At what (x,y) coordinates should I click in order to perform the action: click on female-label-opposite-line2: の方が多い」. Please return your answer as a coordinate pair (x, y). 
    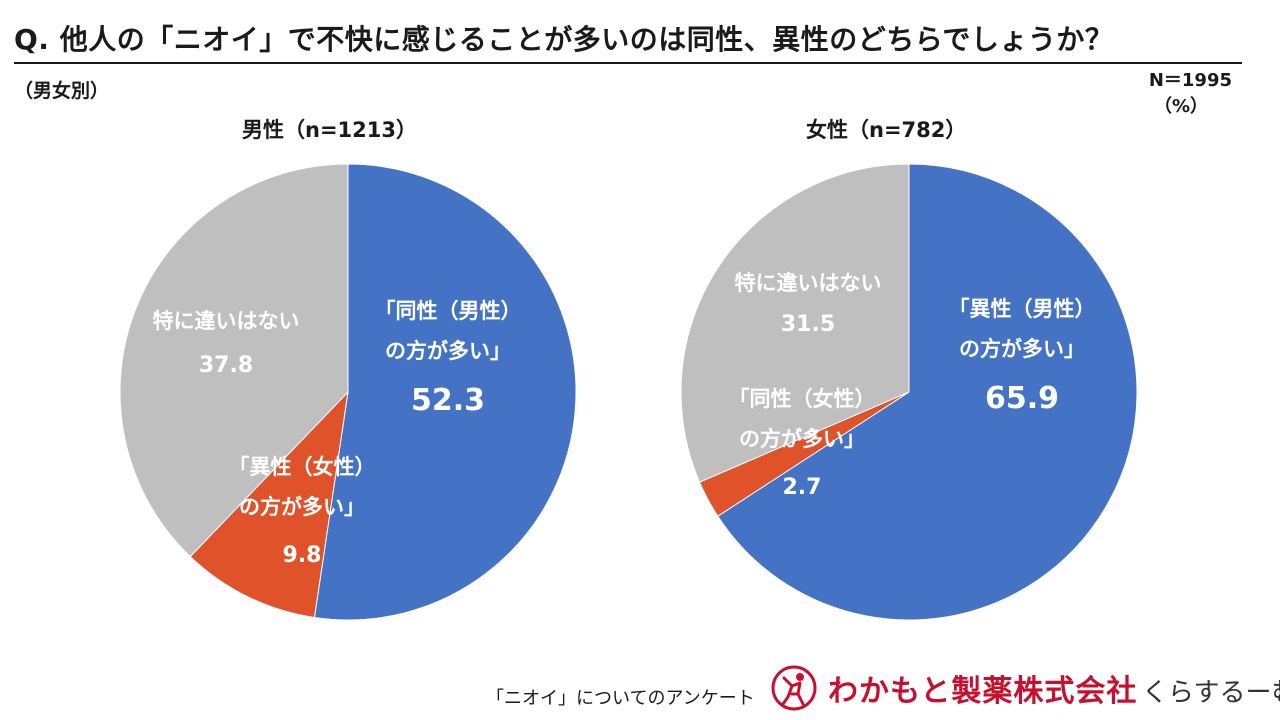
    Looking at the image, I should click on (1022, 349).